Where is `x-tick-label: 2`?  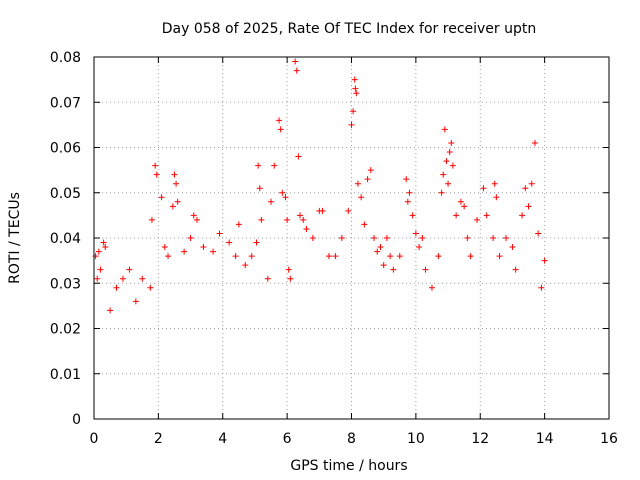
x-tick-label: 2 is located at coordinates (158, 439).